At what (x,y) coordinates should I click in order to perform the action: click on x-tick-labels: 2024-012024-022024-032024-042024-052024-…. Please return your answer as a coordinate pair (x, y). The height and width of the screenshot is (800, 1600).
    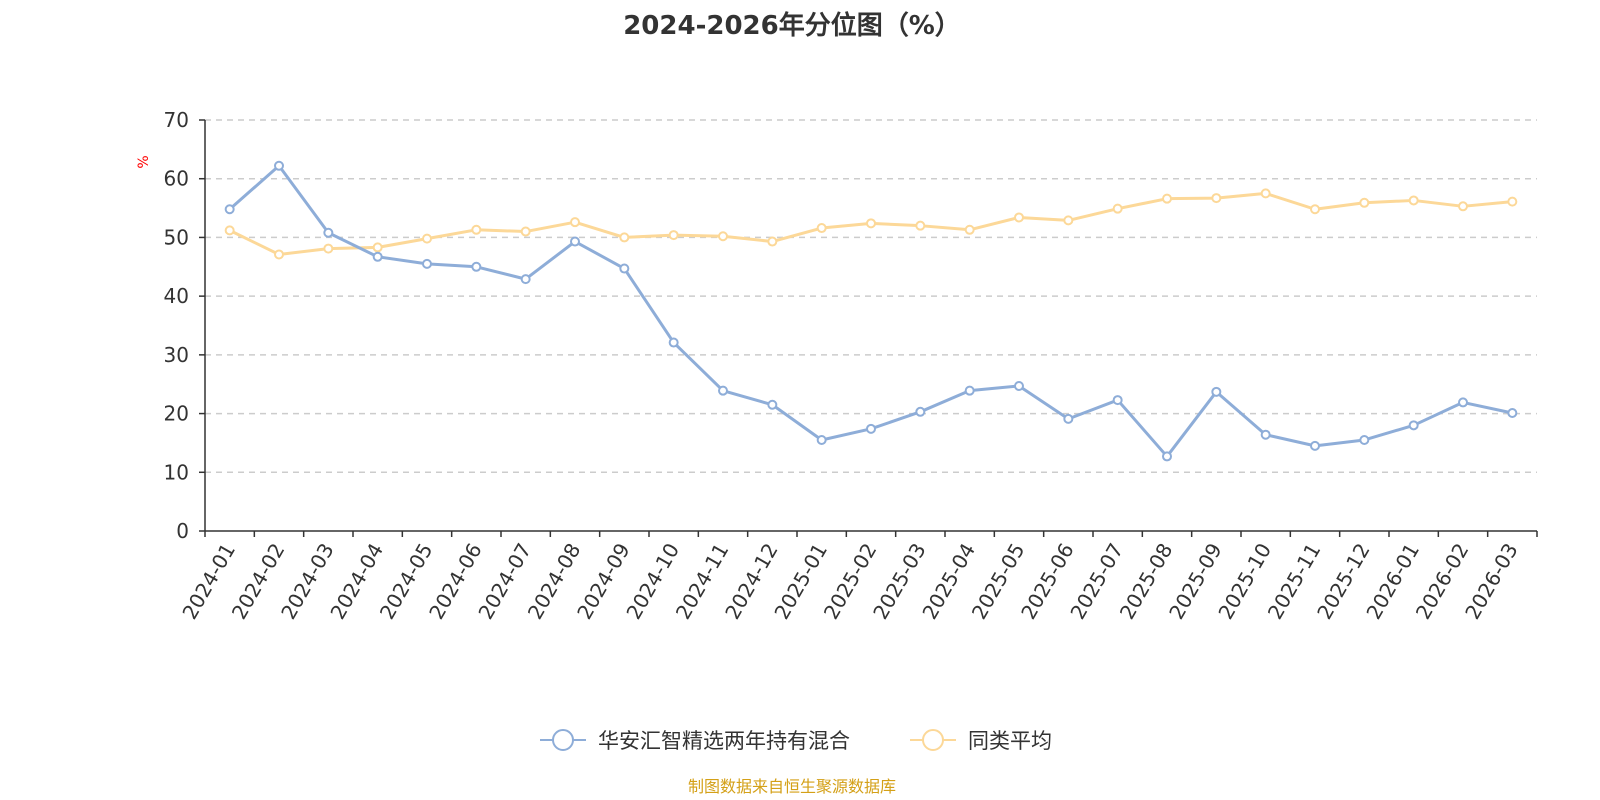
    Looking at the image, I should click on (849, 581).